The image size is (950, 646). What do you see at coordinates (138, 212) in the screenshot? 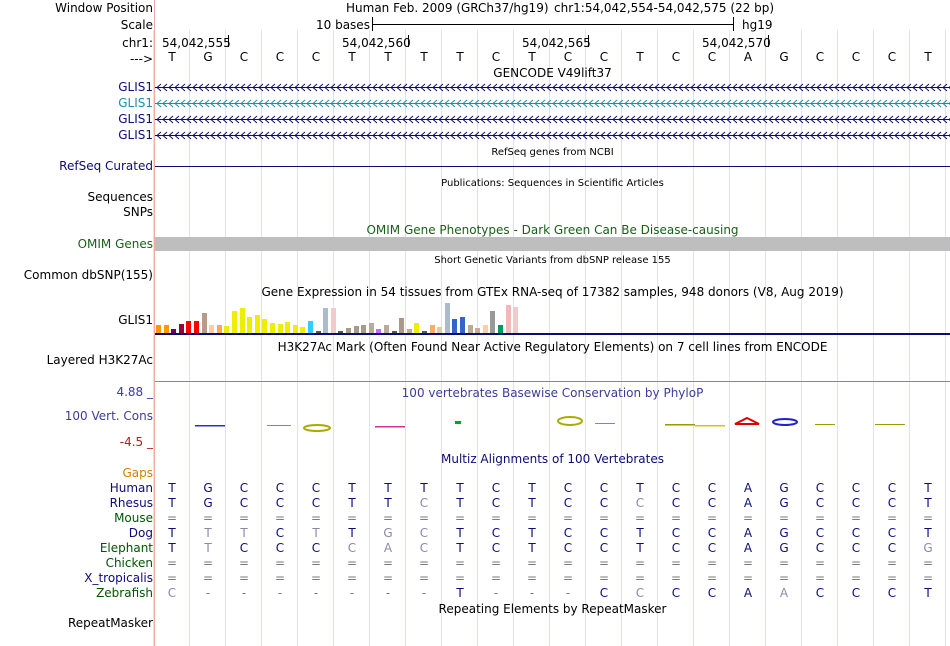
I see `snps-track-label: SNPs` at bounding box center [138, 212].